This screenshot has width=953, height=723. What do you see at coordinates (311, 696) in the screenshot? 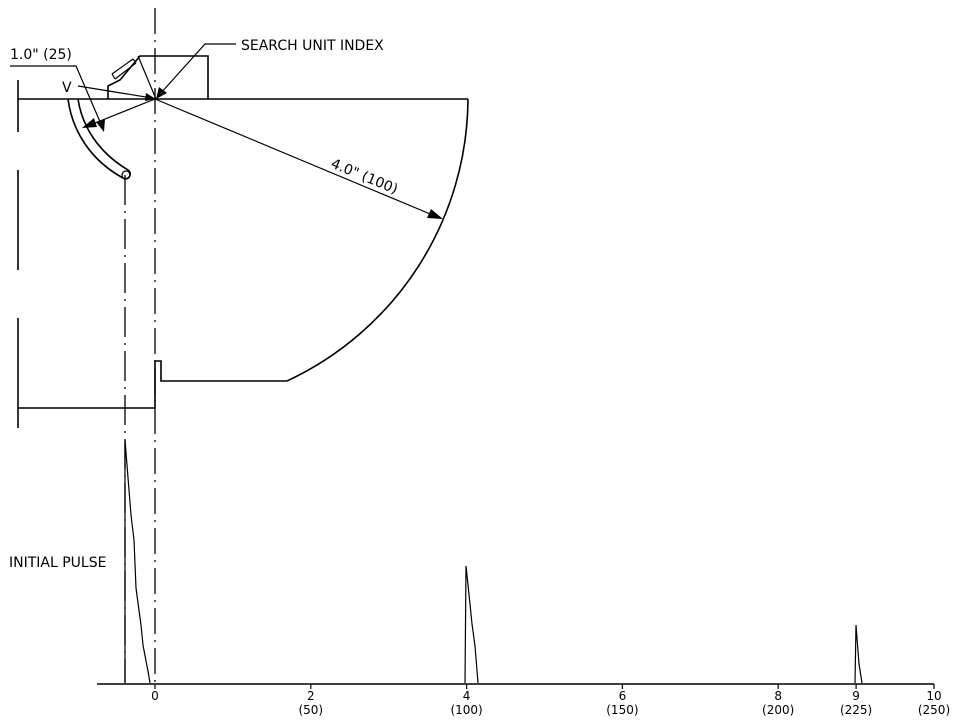
I see `axis-tick-label: 2` at bounding box center [311, 696].